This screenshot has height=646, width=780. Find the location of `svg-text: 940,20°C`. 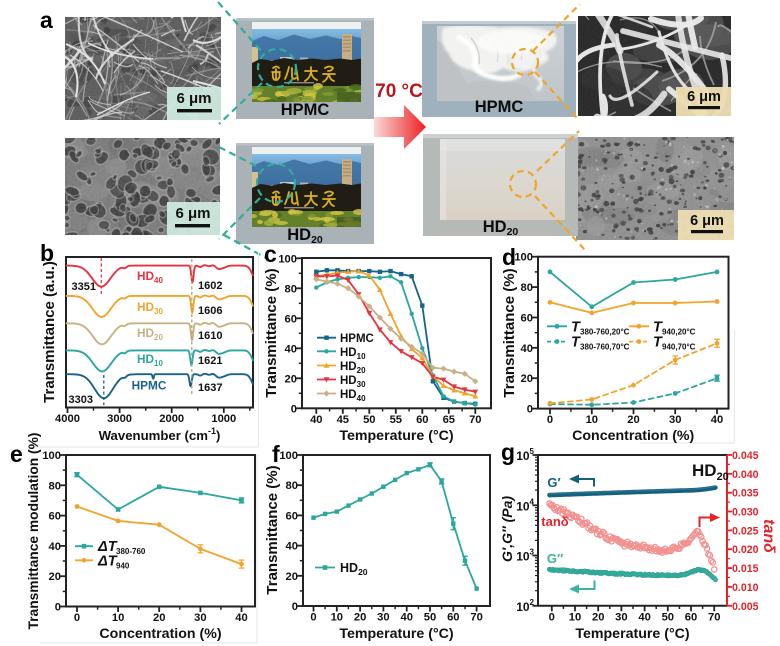

svg-text: 940,20°C is located at coordinates (679, 331).